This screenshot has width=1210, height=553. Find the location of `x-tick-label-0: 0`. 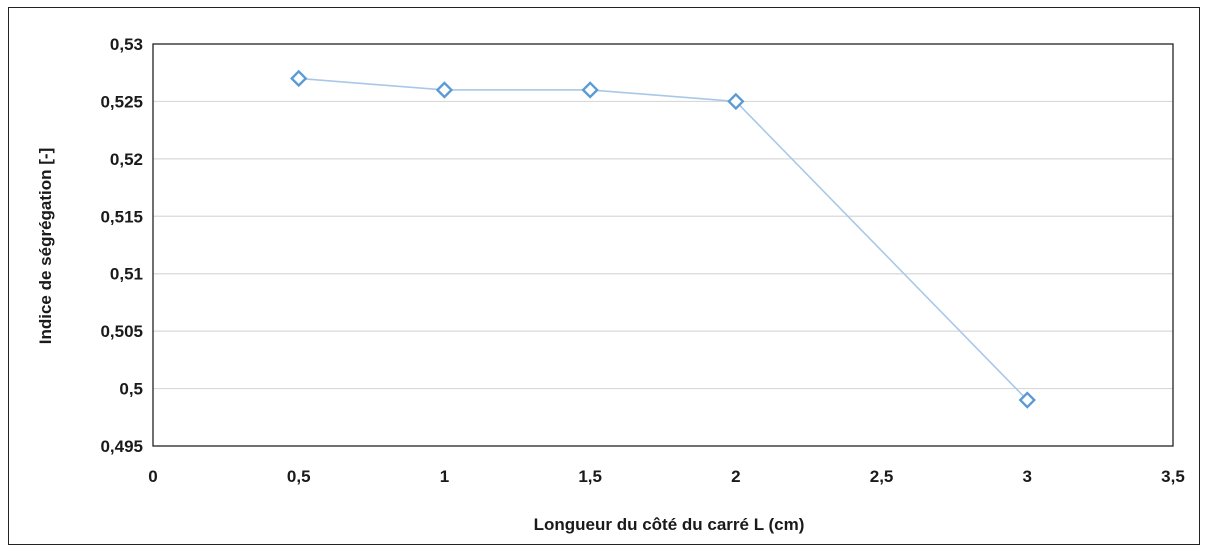

x-tick-label-0: 0 is located at coordinates (152, 476).